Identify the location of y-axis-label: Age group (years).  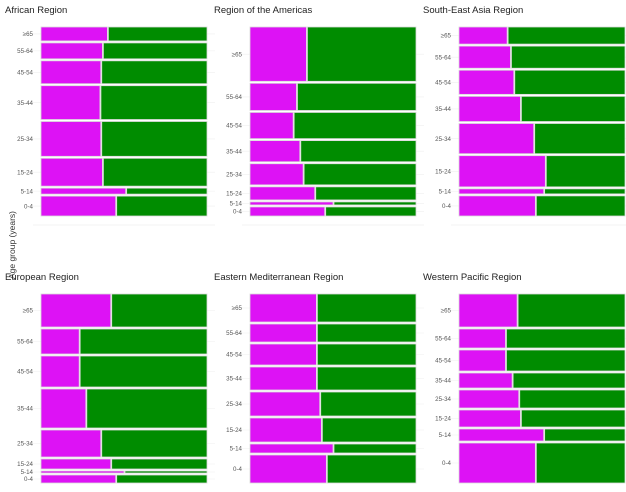
(12, 245).